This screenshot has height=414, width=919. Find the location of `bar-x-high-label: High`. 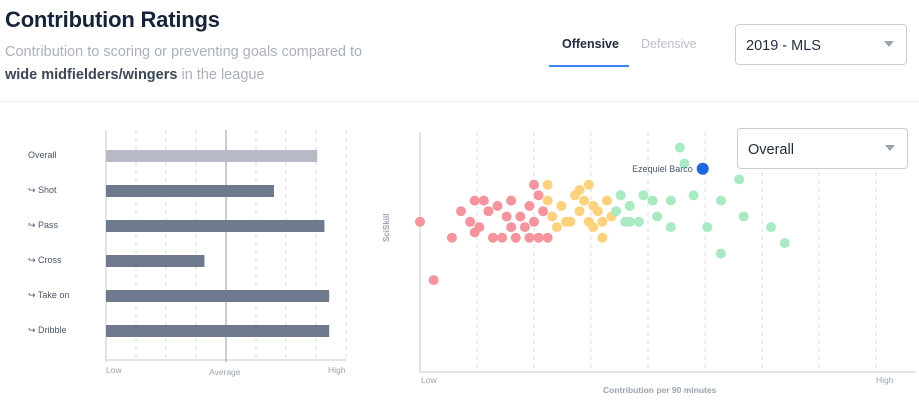

bar-x-high-label: High is located at coordinates (337, 370).